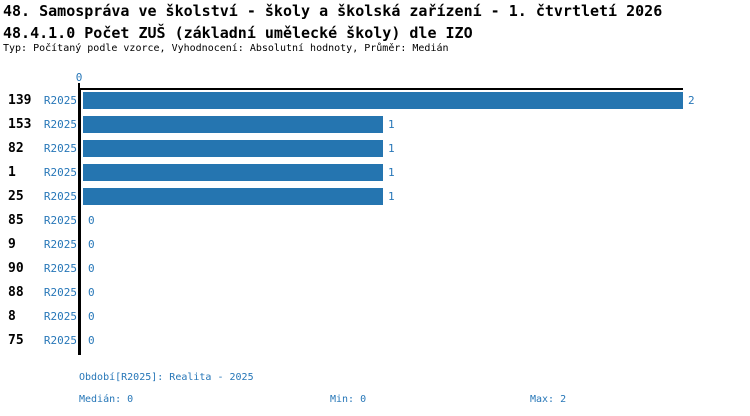  What do you see at coordinates (16, 220) in the screenshot?
I see `category-label: 85` at bounding box center [16, 220].